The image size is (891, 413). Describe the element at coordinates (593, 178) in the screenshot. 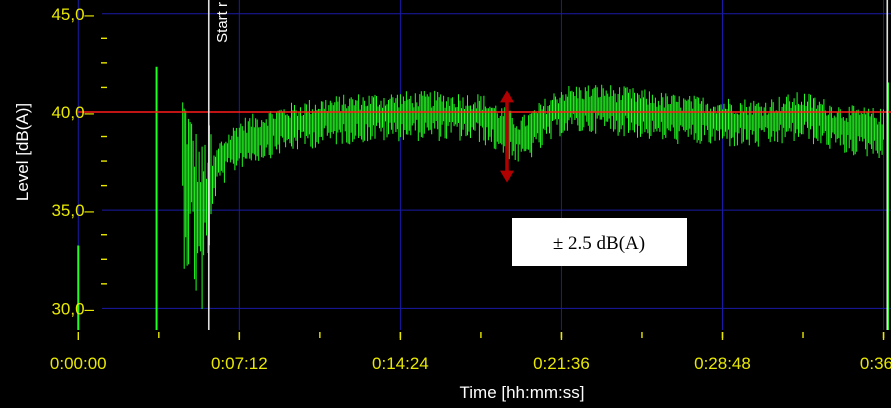

I see `range-annotation: ± 2.5 dB(A)` at that location.